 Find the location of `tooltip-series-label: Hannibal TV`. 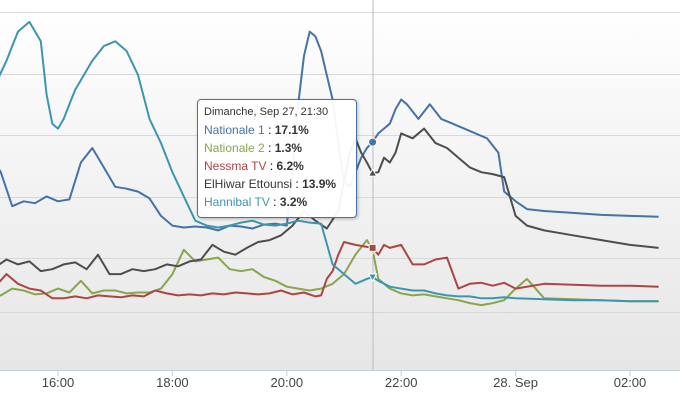

tooltip-series-label: Hannibal TV is located at coordinates (237, 202).